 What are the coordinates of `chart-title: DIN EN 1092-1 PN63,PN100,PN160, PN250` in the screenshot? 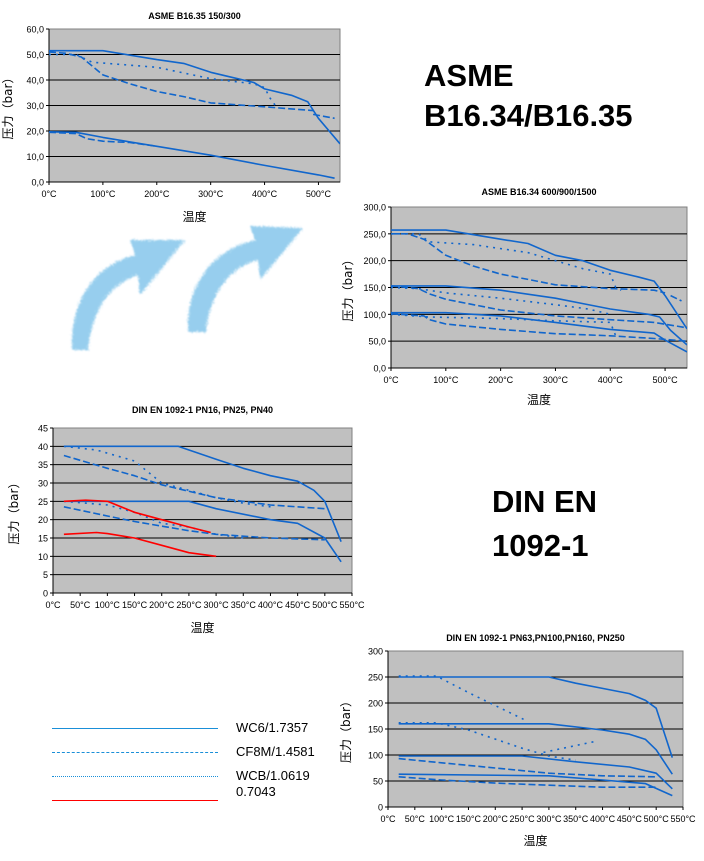 It's located at (535, 638).